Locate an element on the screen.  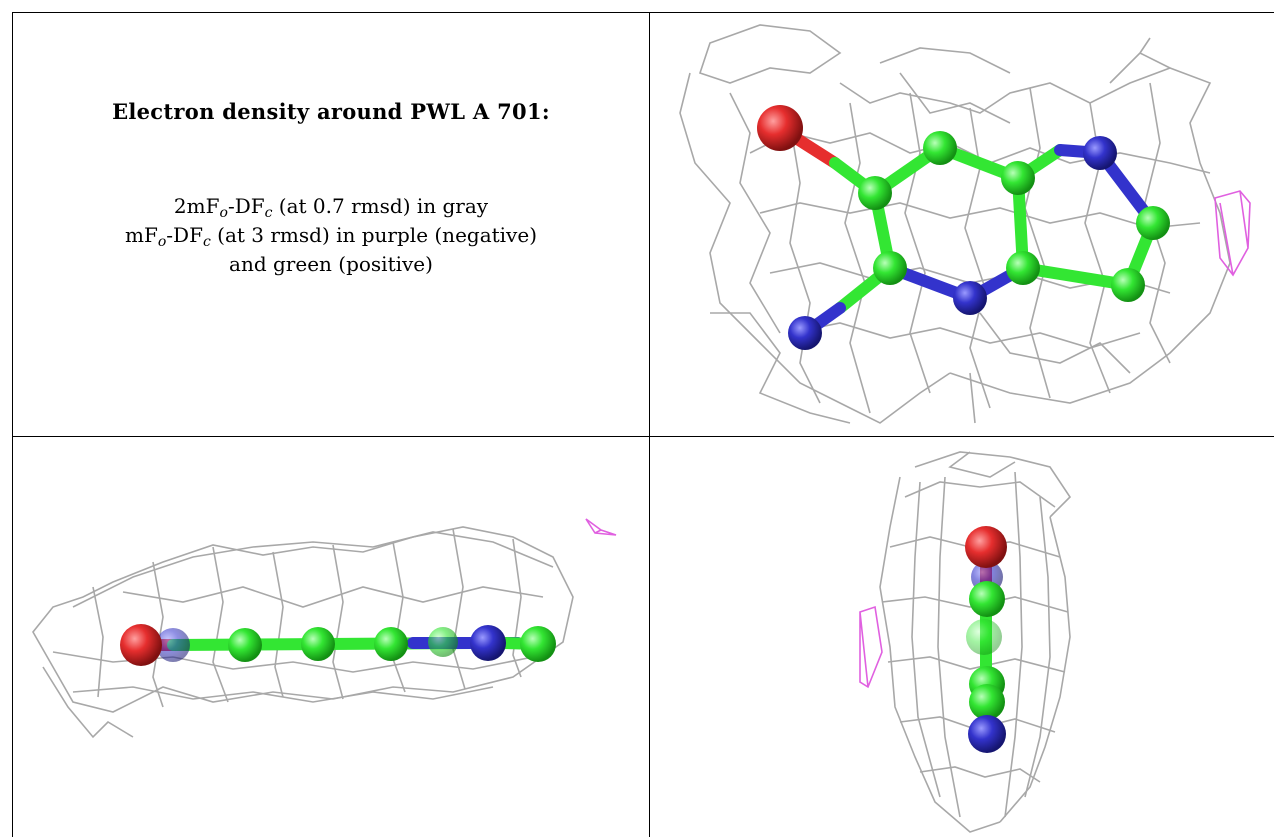
table-divider-horizontal is located at coordinates (643, 436).